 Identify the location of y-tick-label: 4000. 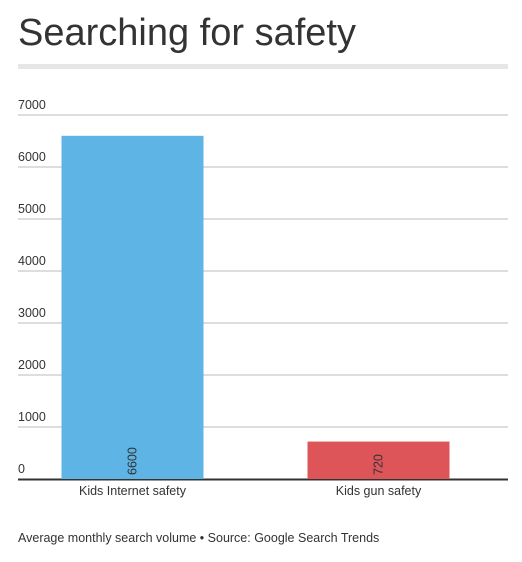
(32, 261).